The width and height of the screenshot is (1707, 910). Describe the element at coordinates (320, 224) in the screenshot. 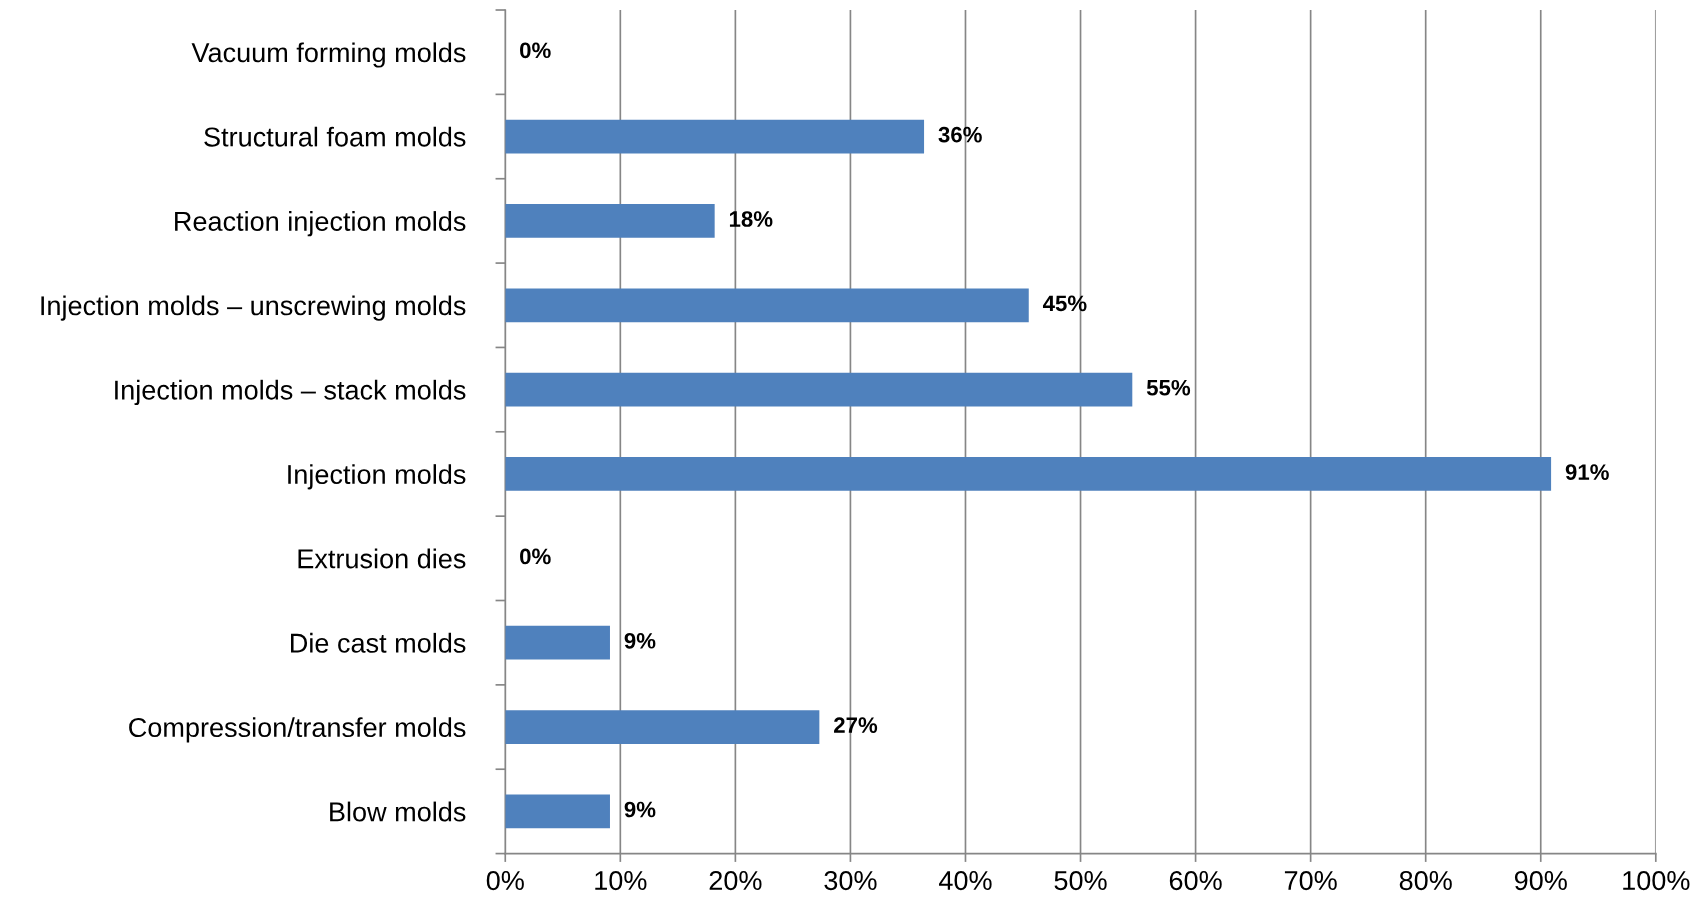

I see `y-tick-label: Reaction injection molds` at that location.